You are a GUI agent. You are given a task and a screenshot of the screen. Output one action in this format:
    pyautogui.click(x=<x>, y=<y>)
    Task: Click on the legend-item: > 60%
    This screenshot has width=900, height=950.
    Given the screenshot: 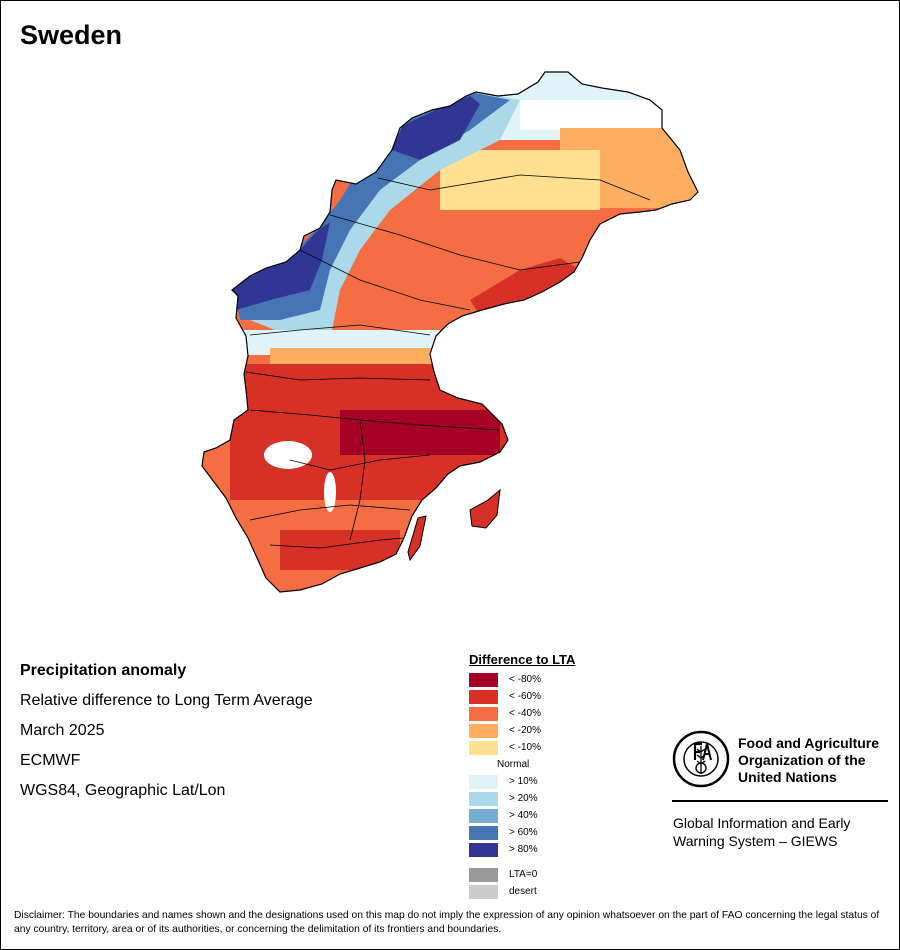 What is the action you would take?
    pyautogui.click(x=522, y=833)
    